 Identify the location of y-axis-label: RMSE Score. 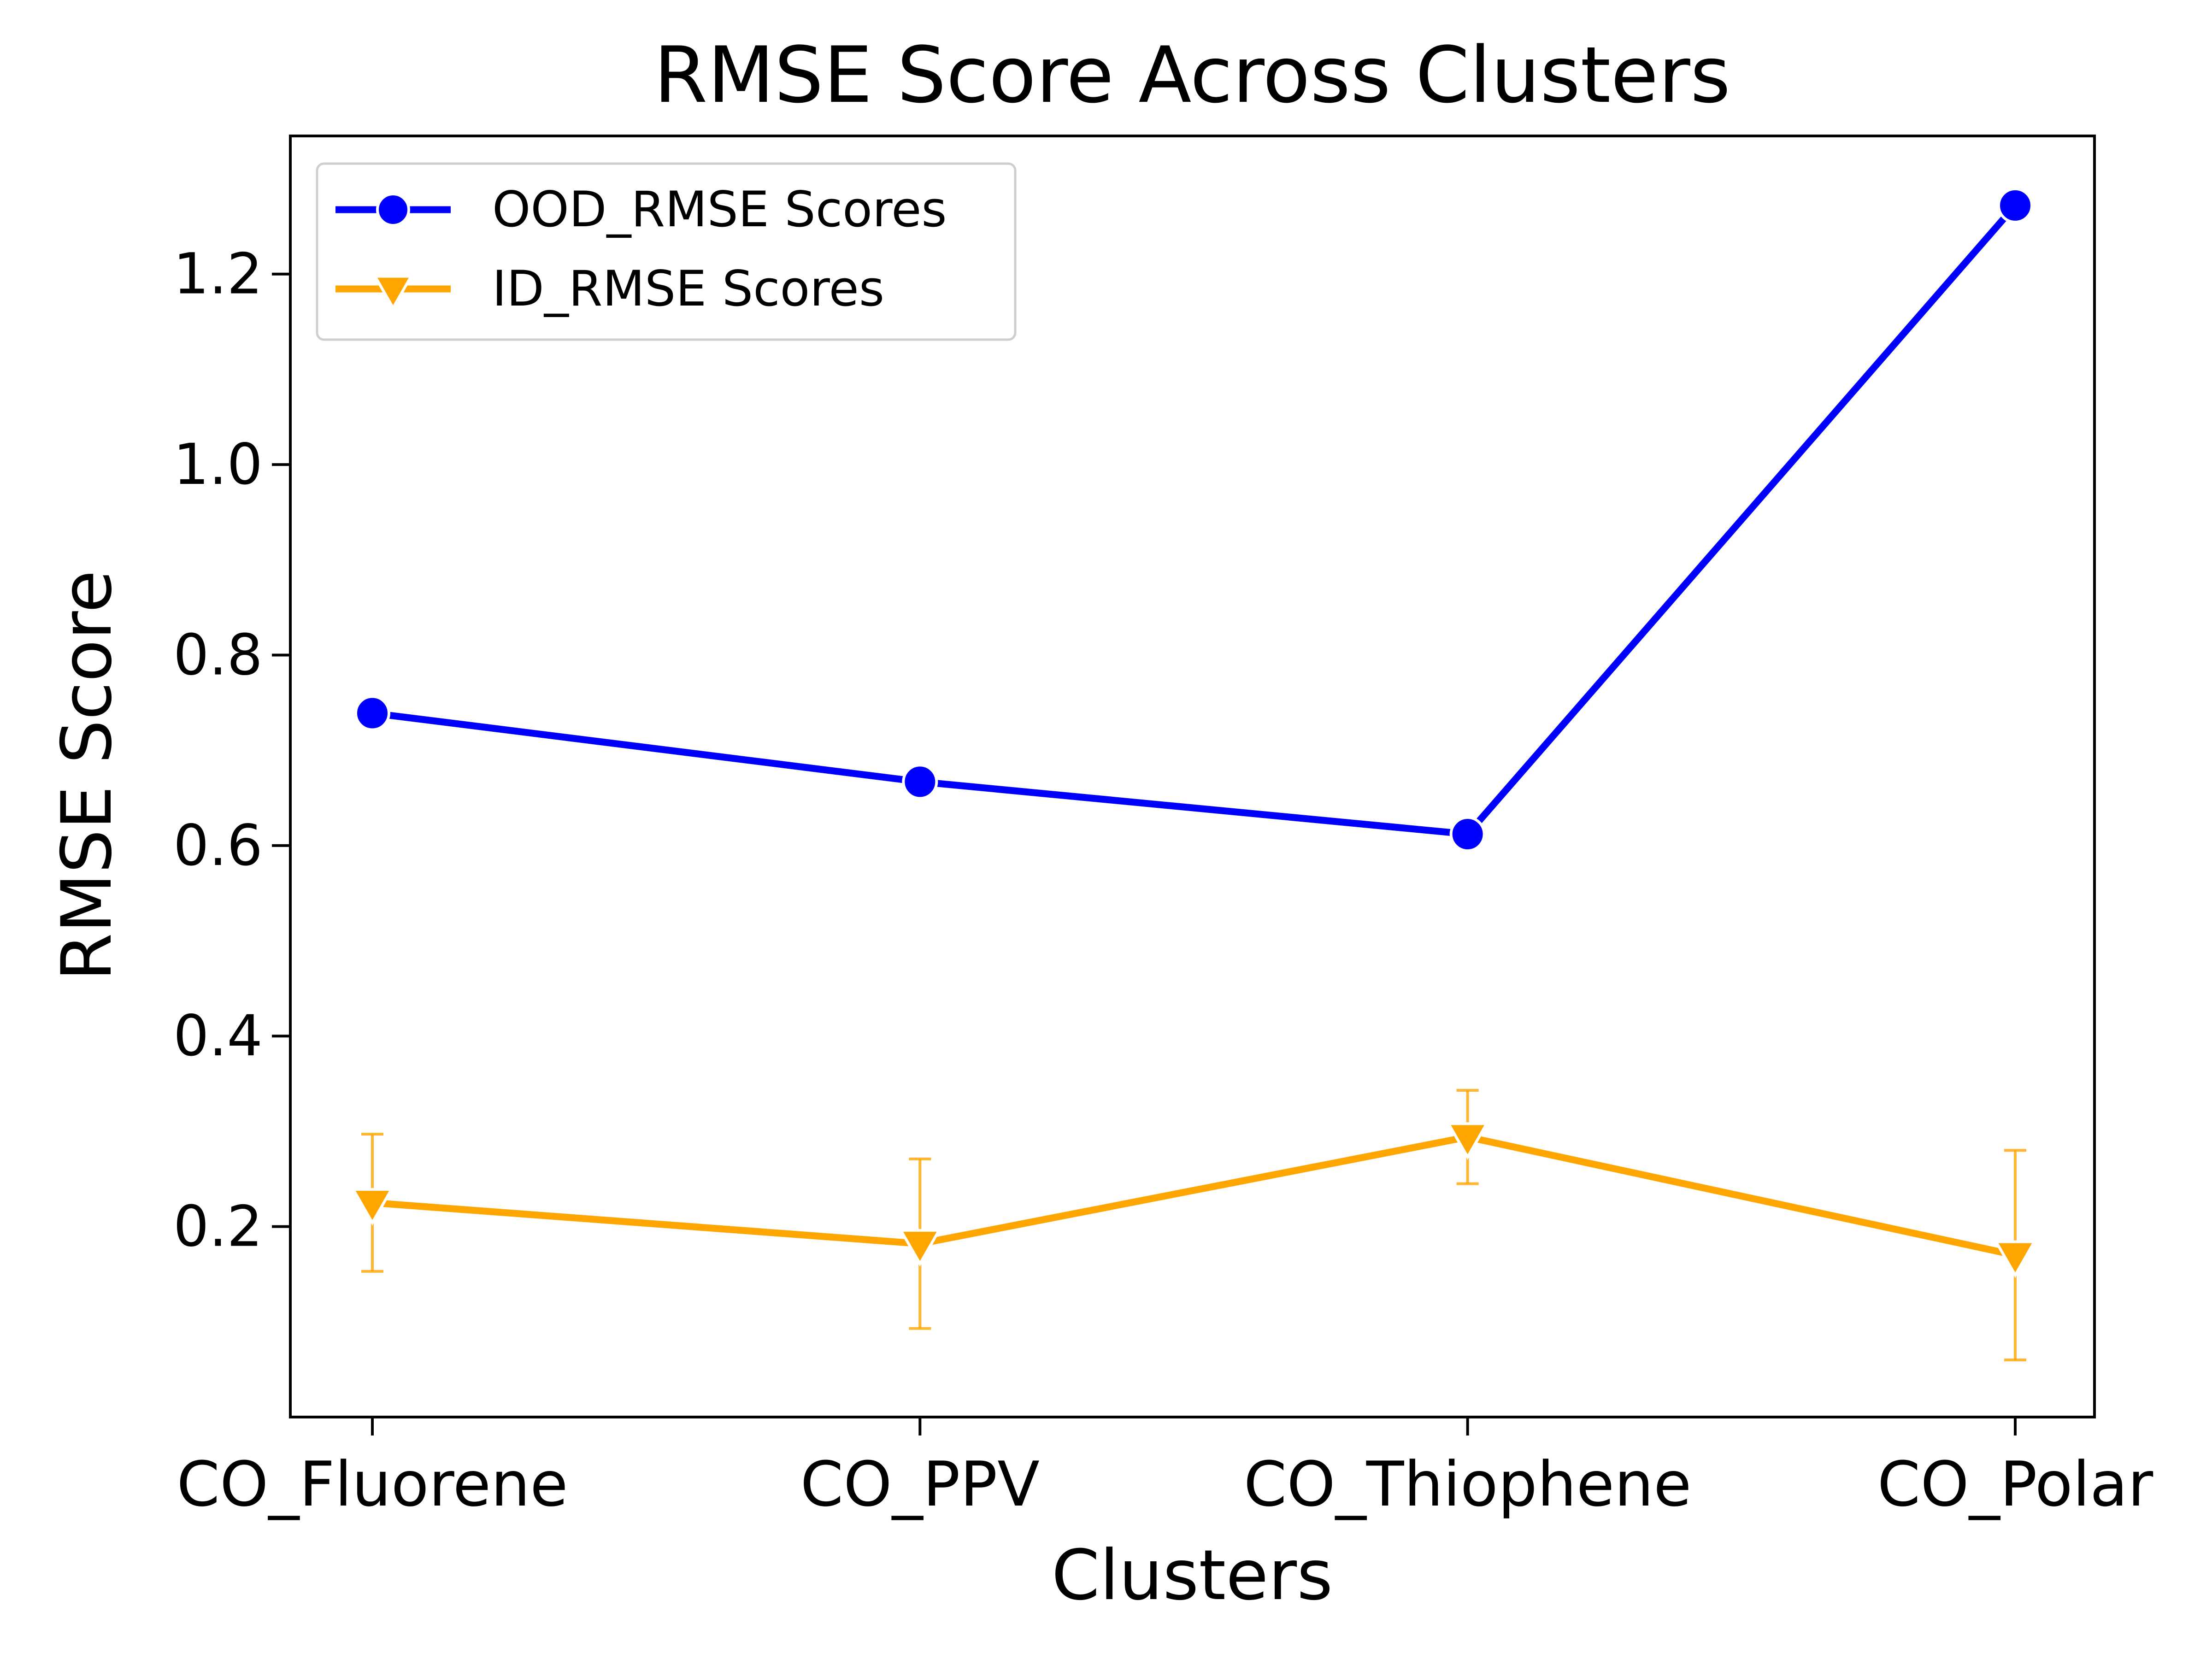
(87, 775).